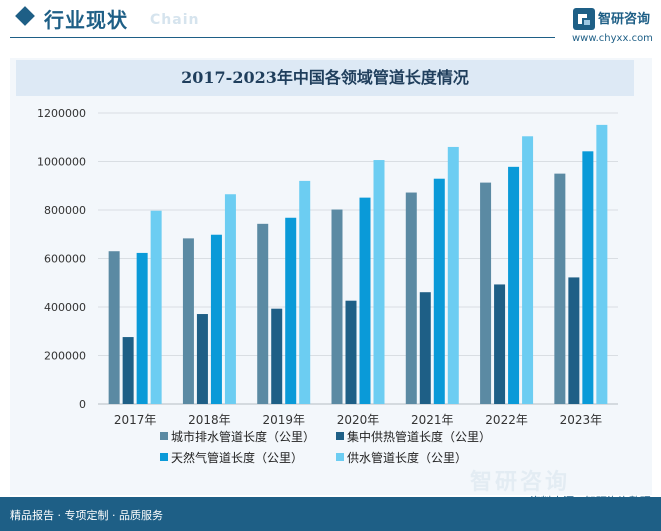 Image resolution: width=661 pixels, height=531 pixels. What do you see at coordinates (86, 20) in the screenshot?
I see `page-title: 行业现状` at bounding box center [86, 20].